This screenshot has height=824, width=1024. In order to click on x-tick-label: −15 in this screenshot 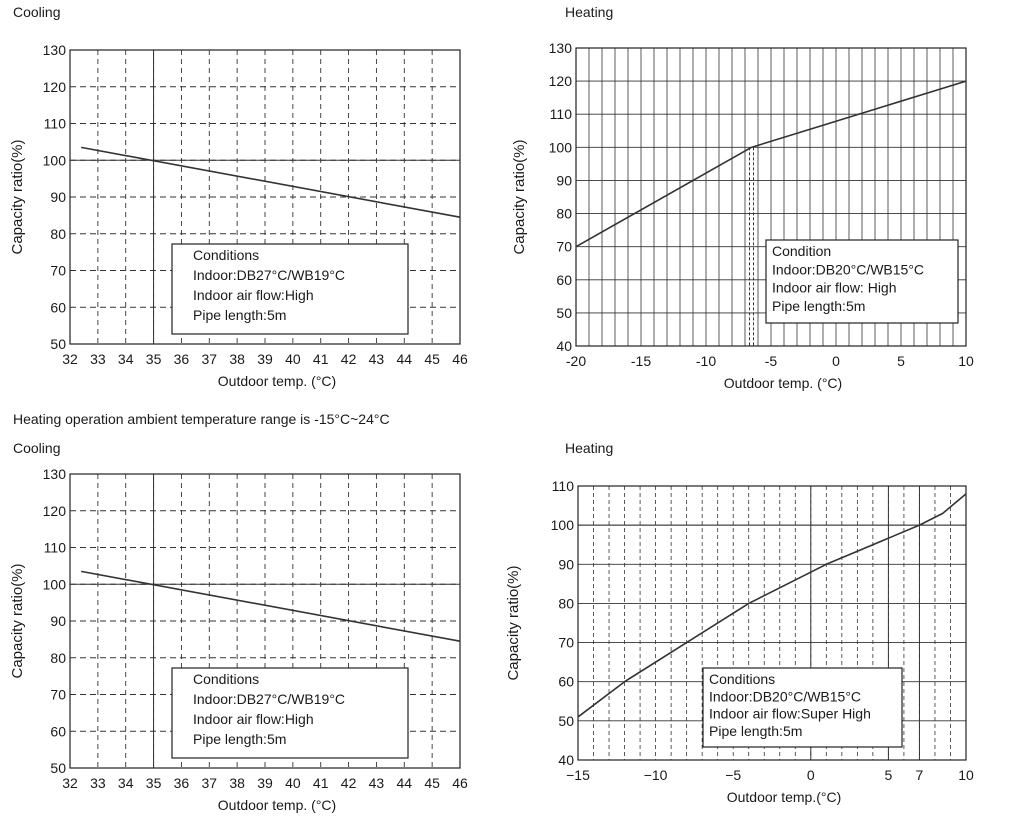, I will do `click(578, 775)`.